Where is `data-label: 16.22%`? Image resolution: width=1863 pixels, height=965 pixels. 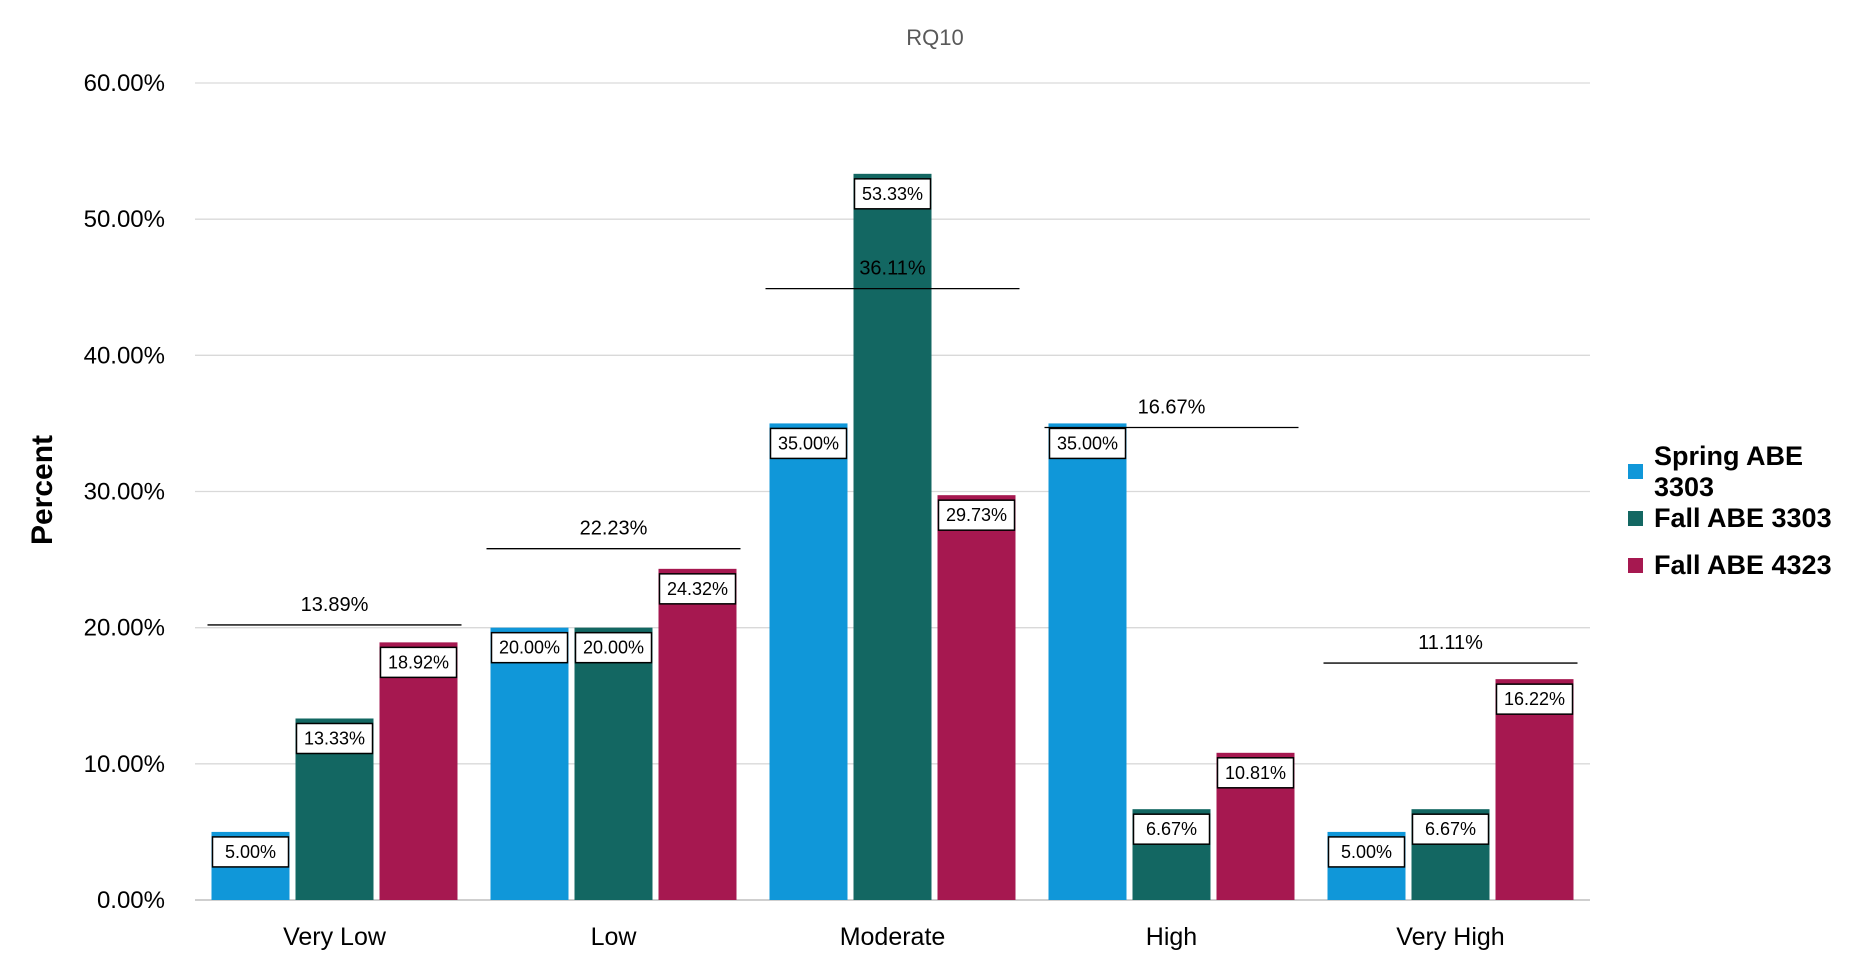 data-label: 16.22% is located at coordinates (1534, 699).